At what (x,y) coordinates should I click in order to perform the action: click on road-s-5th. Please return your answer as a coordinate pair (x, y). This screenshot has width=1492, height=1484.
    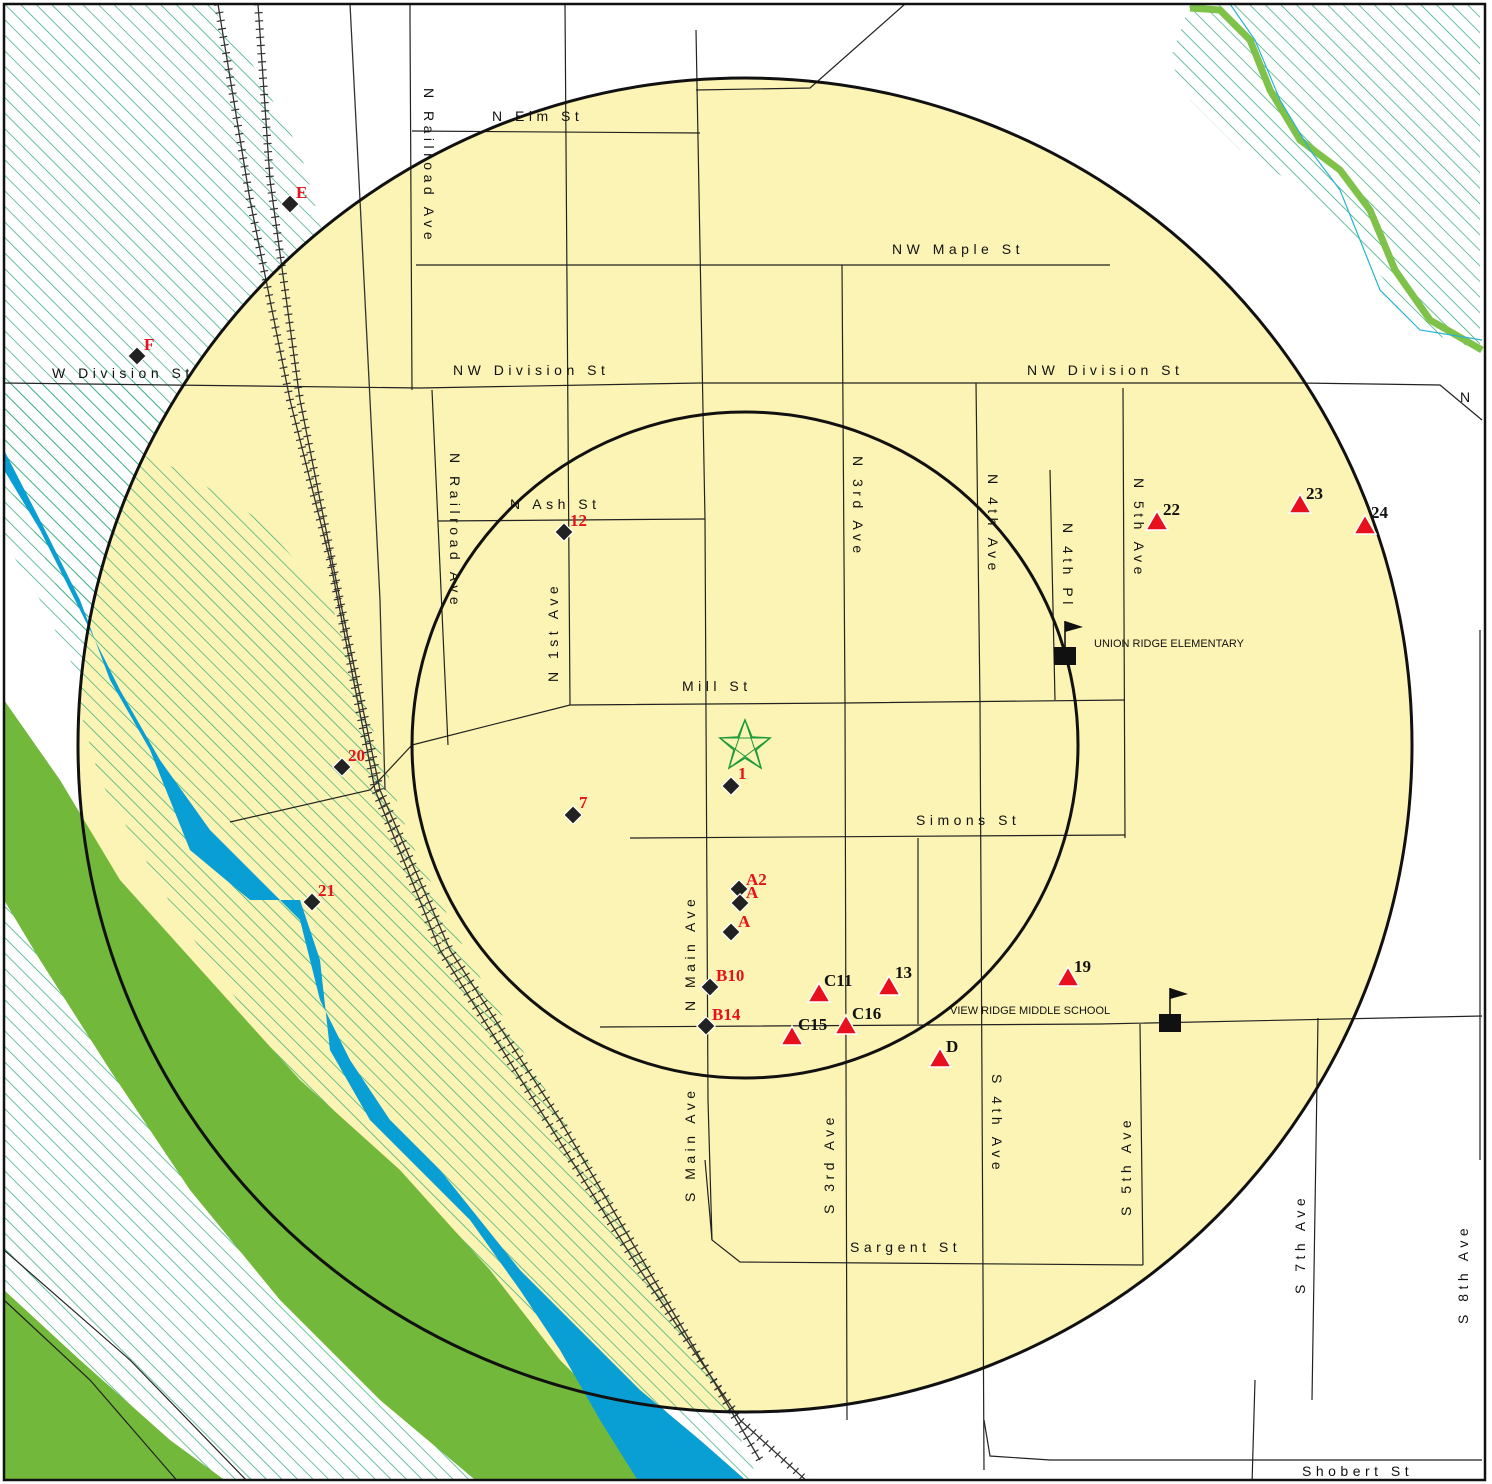
    Looking at the image, I should click on (1141, 1144).